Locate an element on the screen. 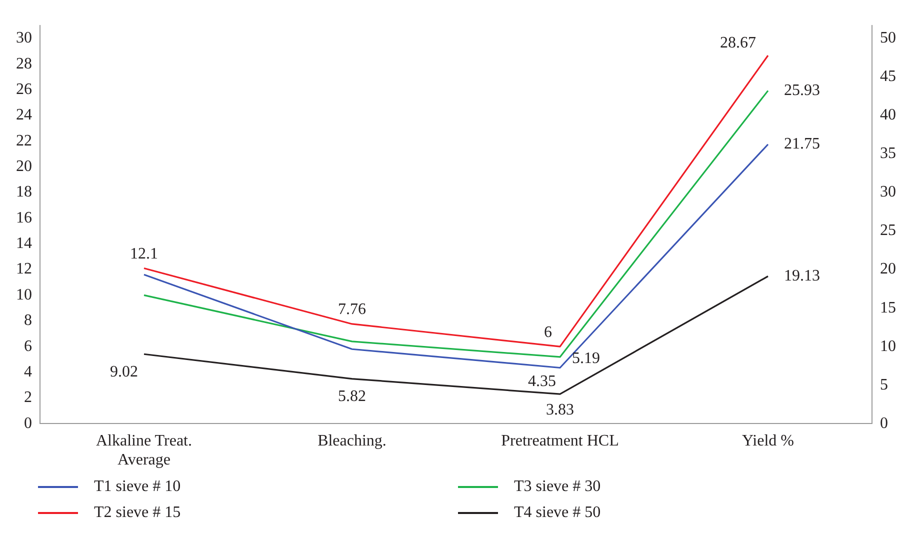 The width and height of the screenshot is (916, 546). y-tick-label: 4 is located at coordinates (28, 371).